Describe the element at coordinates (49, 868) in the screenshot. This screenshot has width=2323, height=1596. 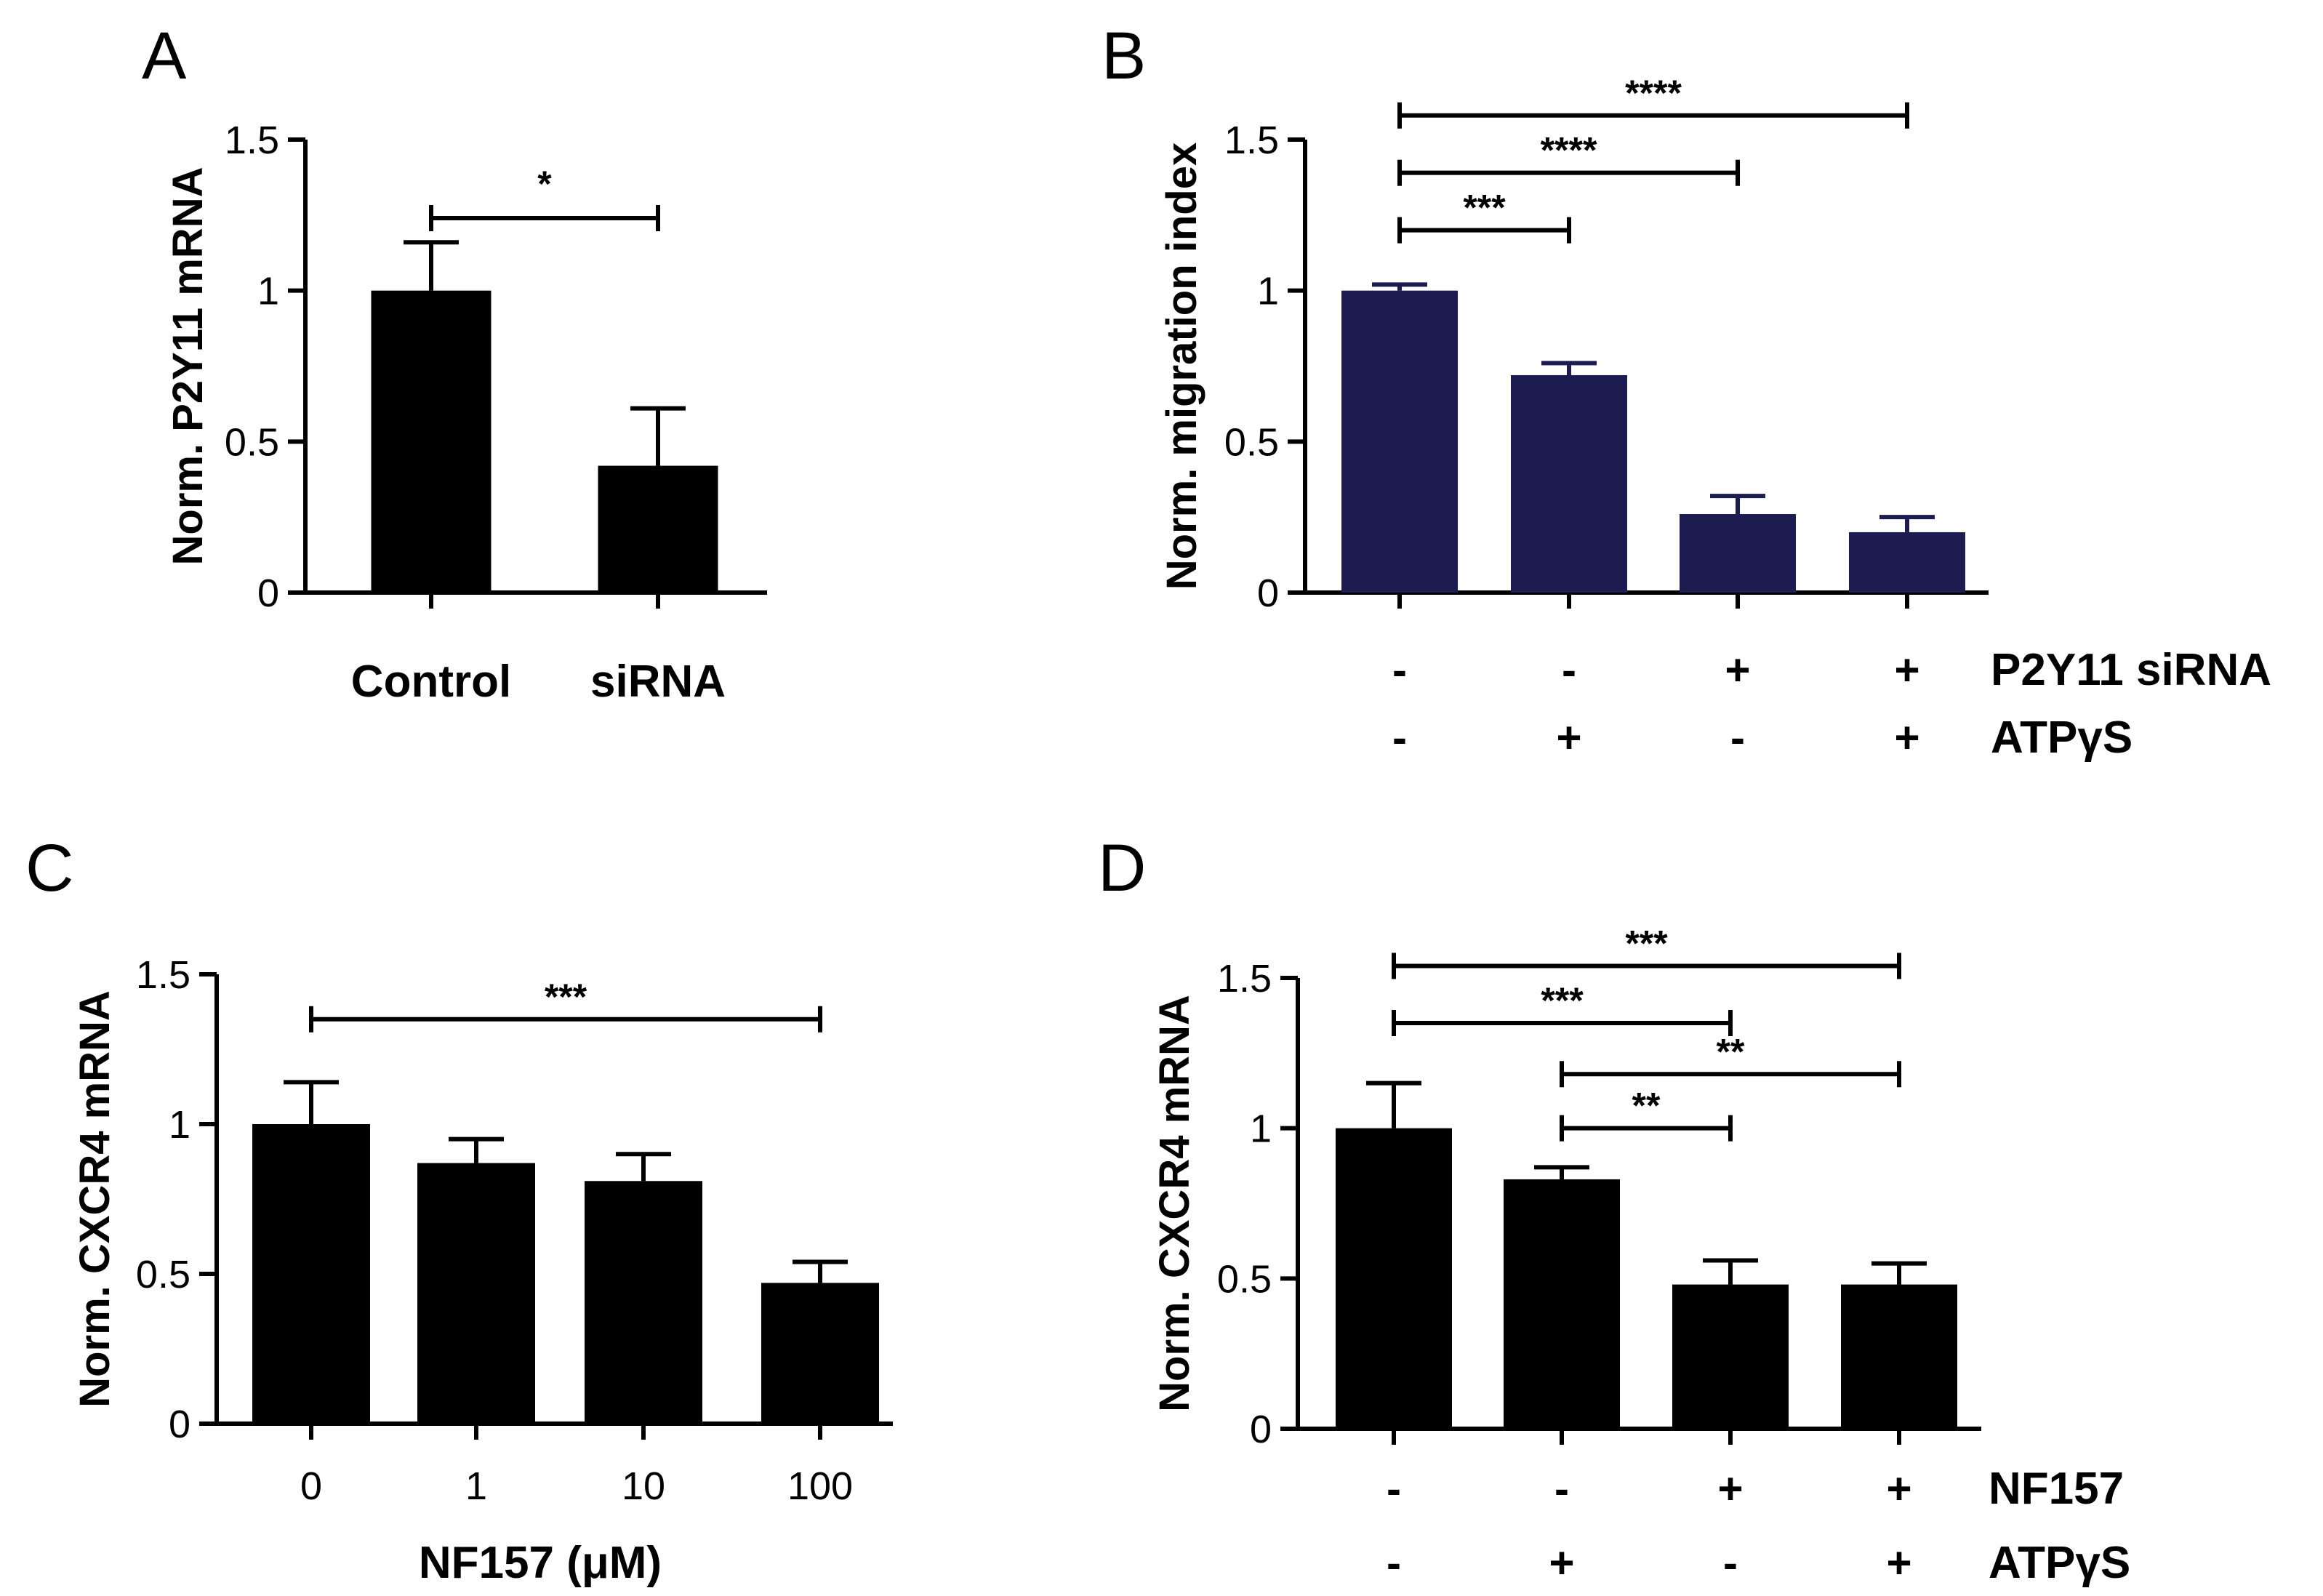
I see `panel-label: C` at that location.